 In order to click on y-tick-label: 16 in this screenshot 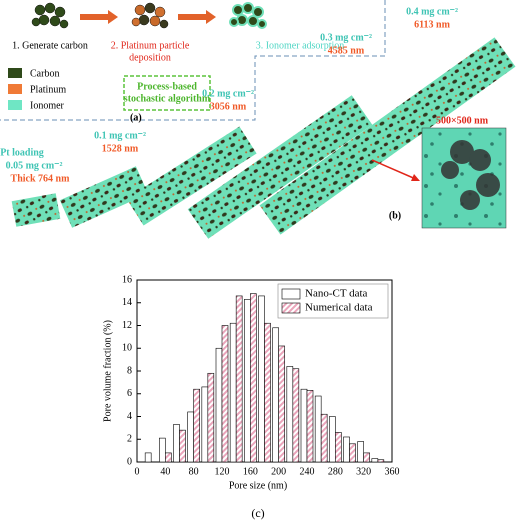, I will do `click(127, 279)`.